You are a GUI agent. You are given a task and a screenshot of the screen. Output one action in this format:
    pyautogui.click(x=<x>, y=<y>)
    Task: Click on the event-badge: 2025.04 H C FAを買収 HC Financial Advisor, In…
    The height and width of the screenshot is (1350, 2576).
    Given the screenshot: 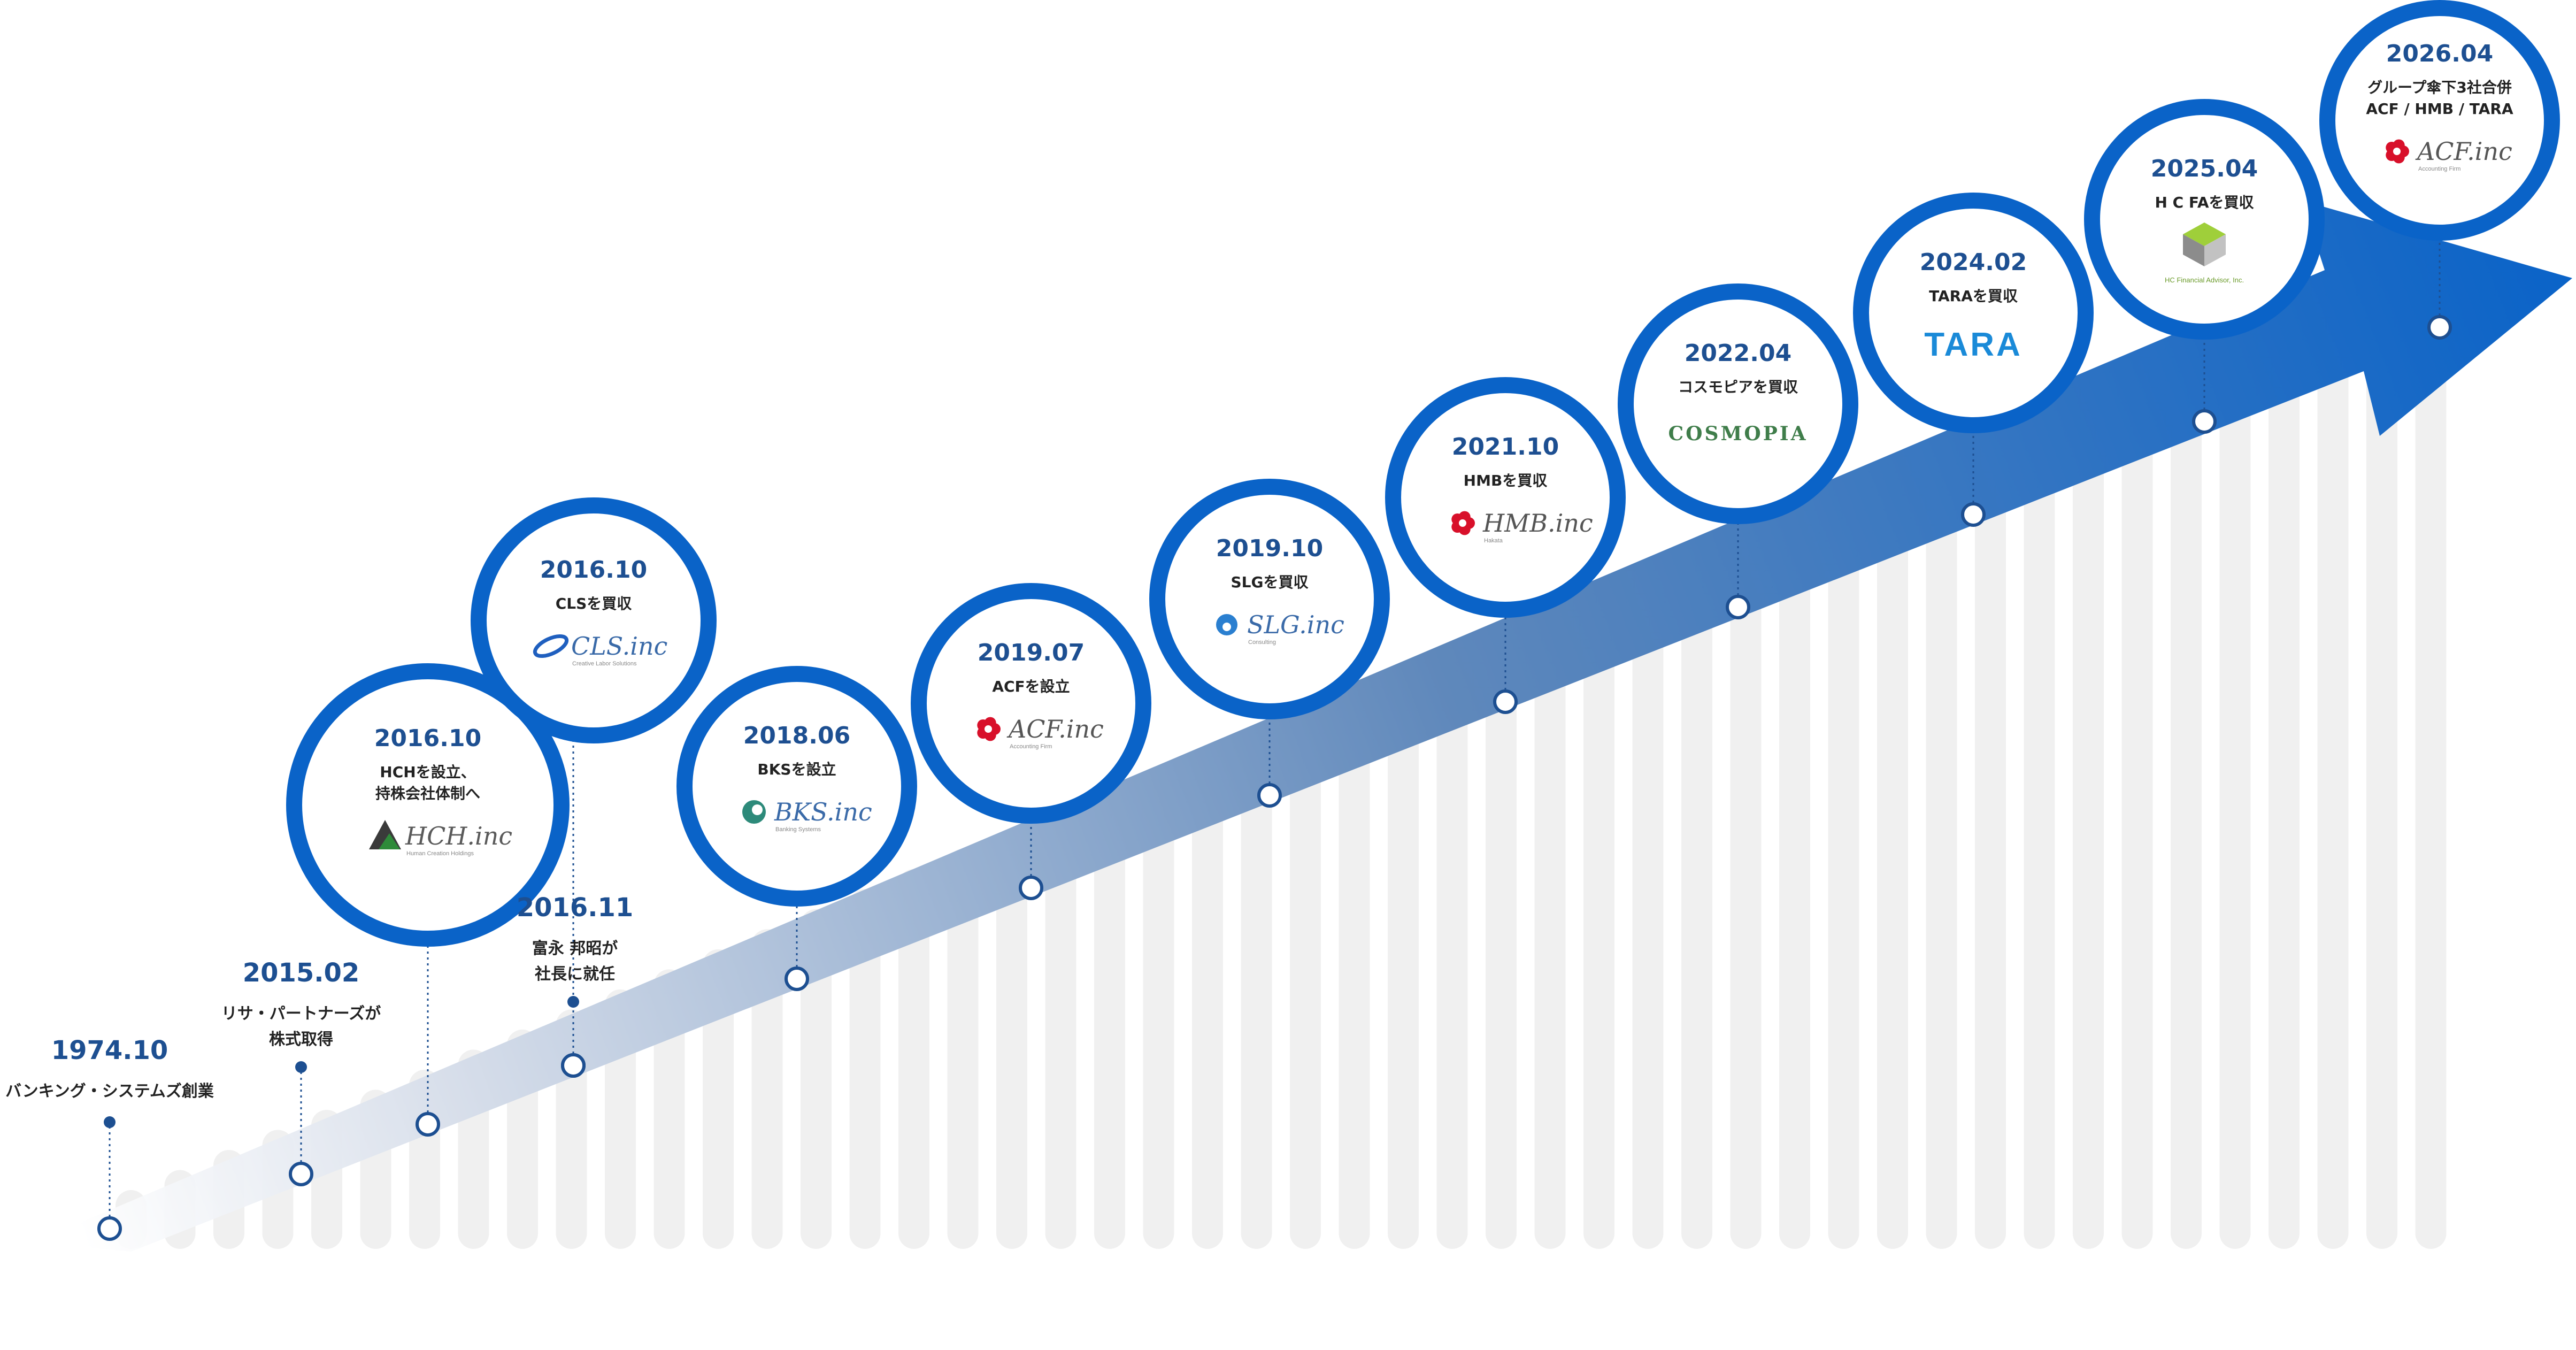 What is the action you would take?
    pyautogui.click(x=2204, y=219)
    